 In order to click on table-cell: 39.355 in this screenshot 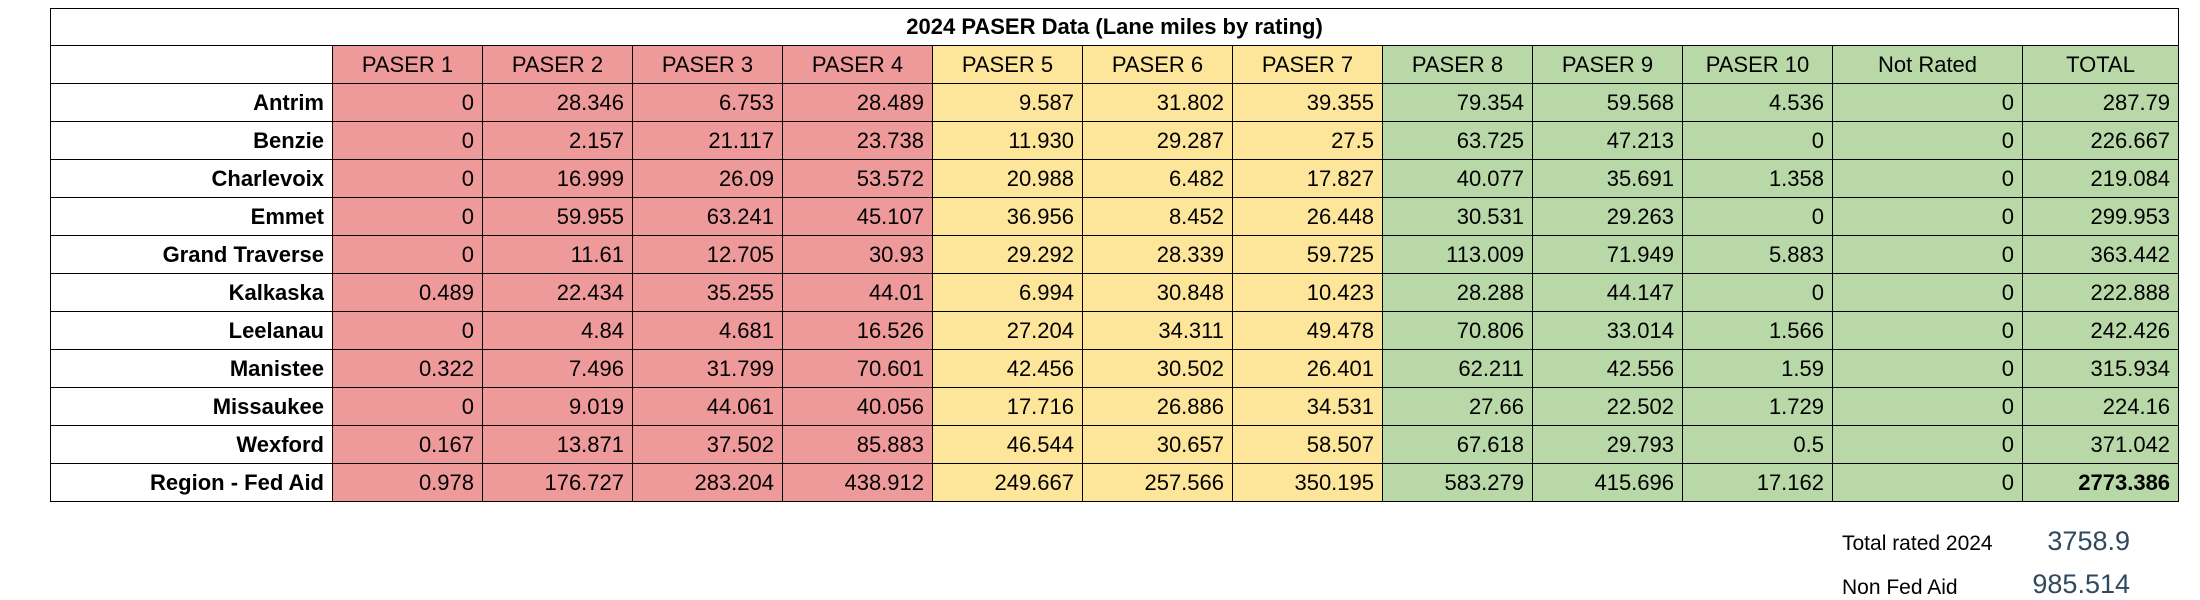, I will do `click(1307, 102)`.